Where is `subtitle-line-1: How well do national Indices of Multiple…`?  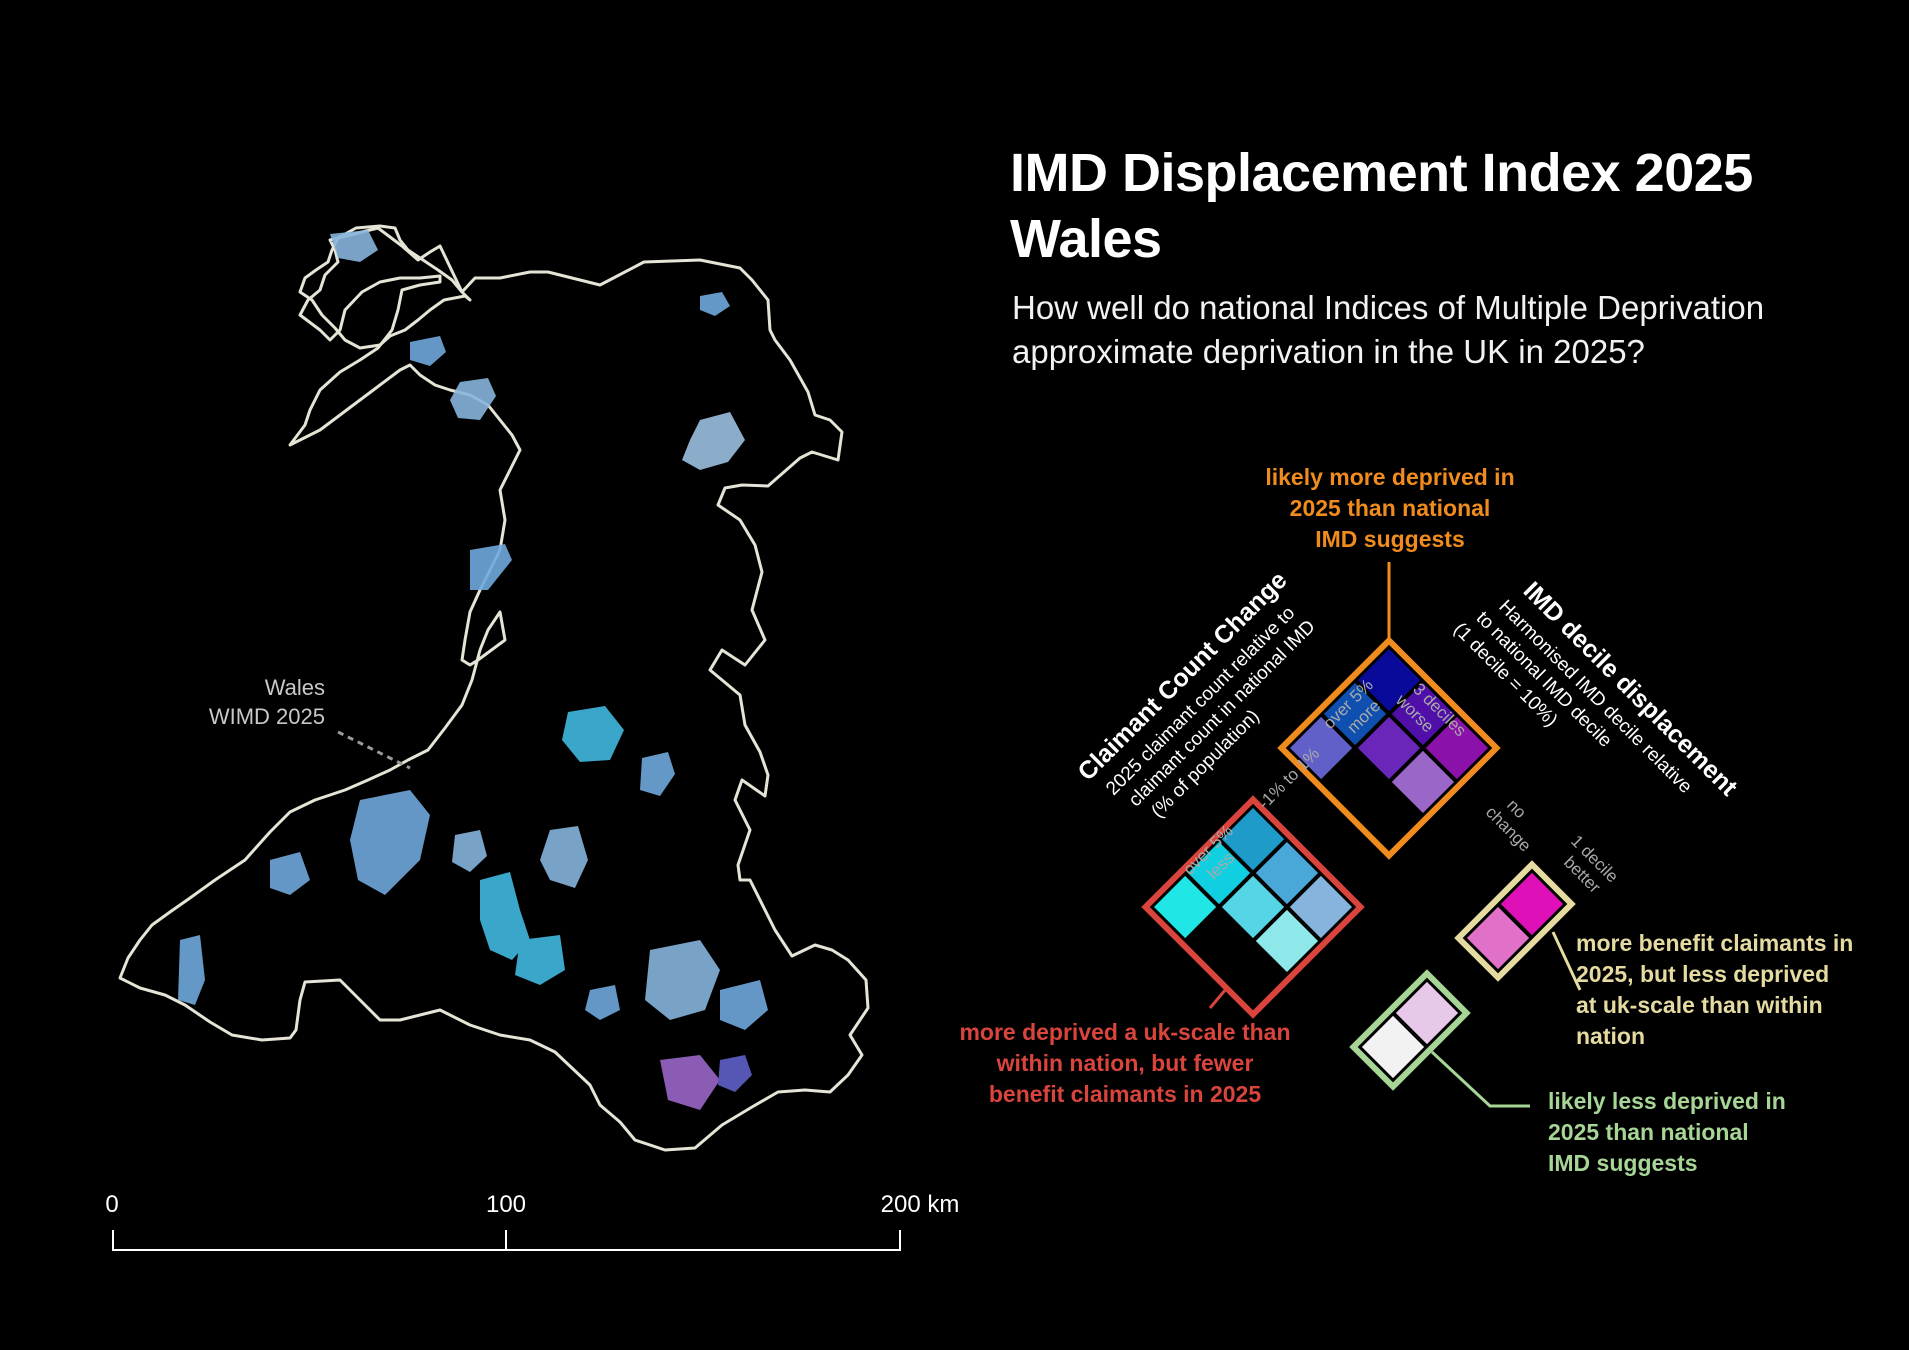 subtitle-line-1: How well do national Indices of Multiple… is located at coordinates (1388, 307).